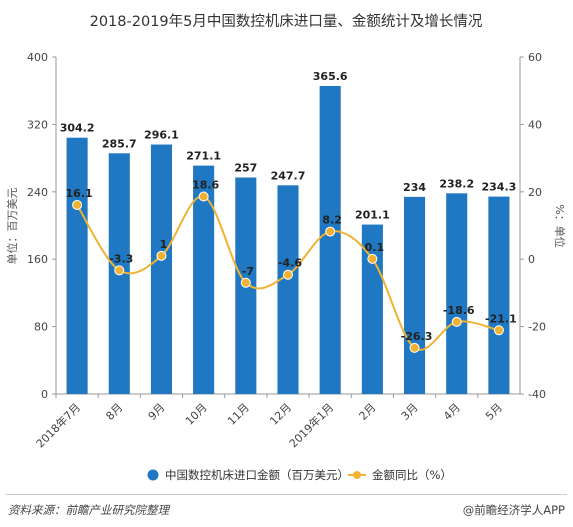  I want to click on growth-value-label: -3.3, so click(121, 258).